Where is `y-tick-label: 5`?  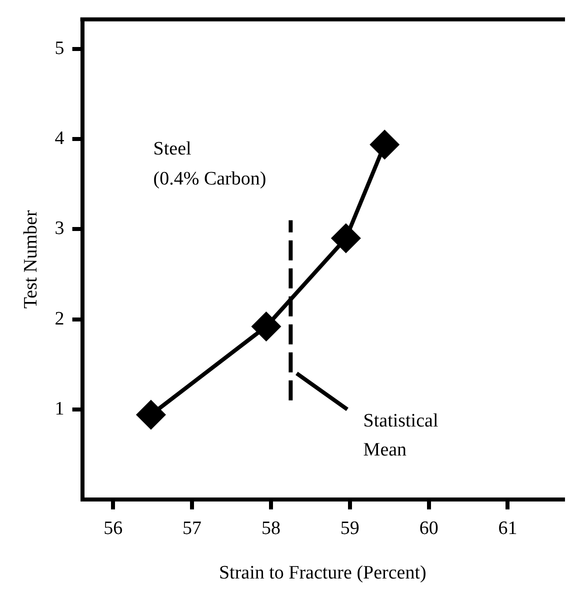
y-tick-label: 5 is located at coordinates (59, 49).